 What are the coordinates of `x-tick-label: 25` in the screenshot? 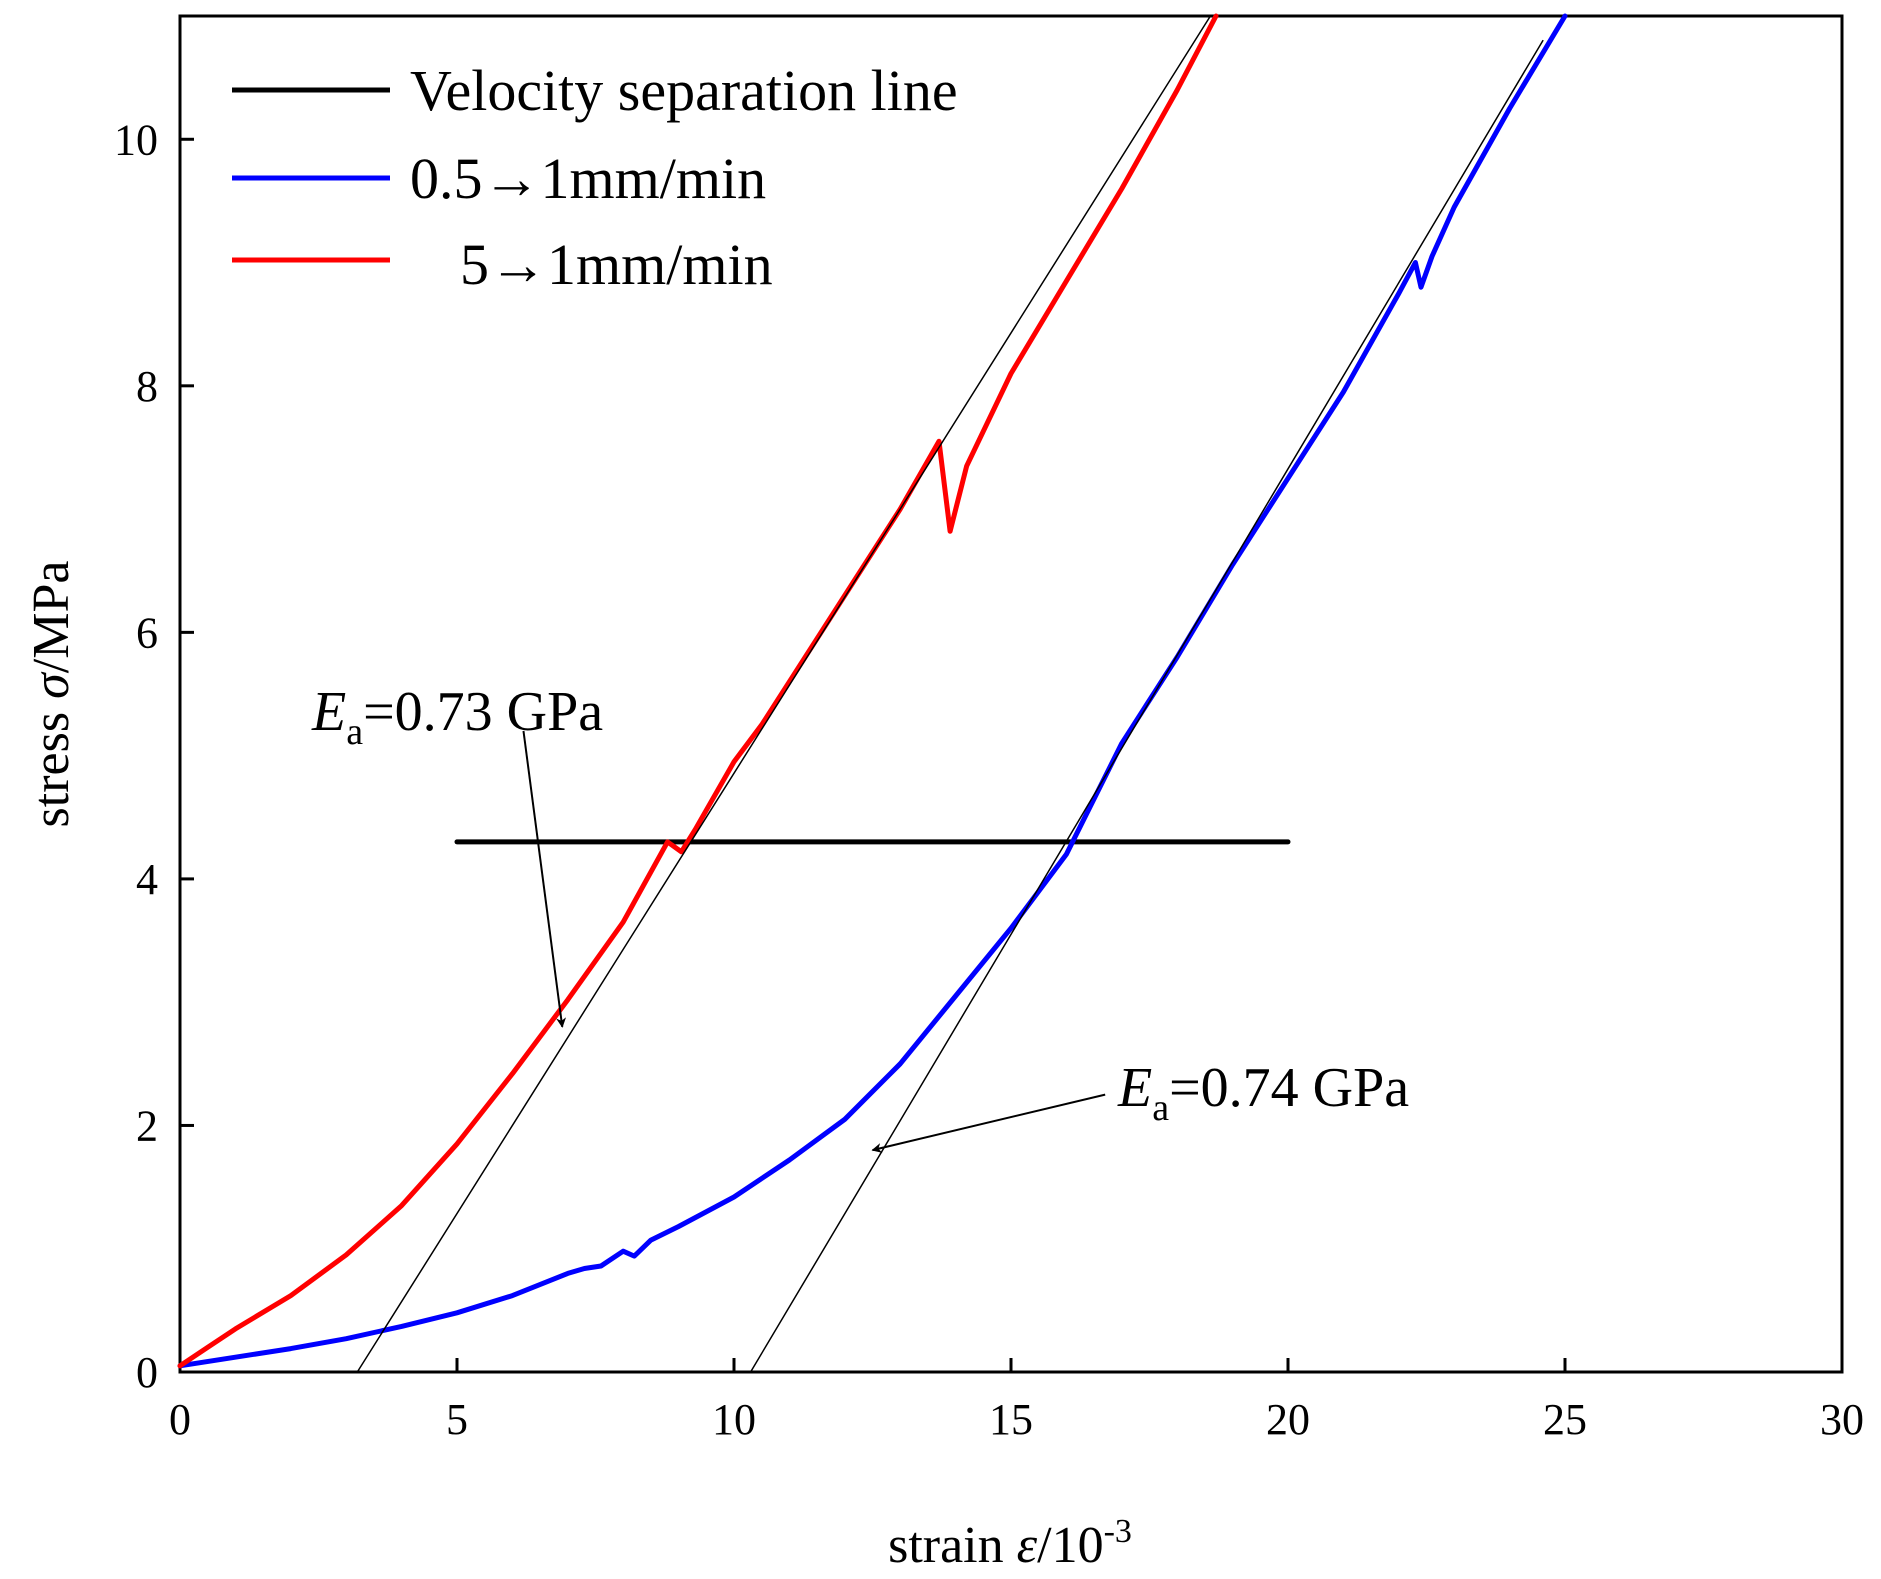 It's located at (1565, 1419).